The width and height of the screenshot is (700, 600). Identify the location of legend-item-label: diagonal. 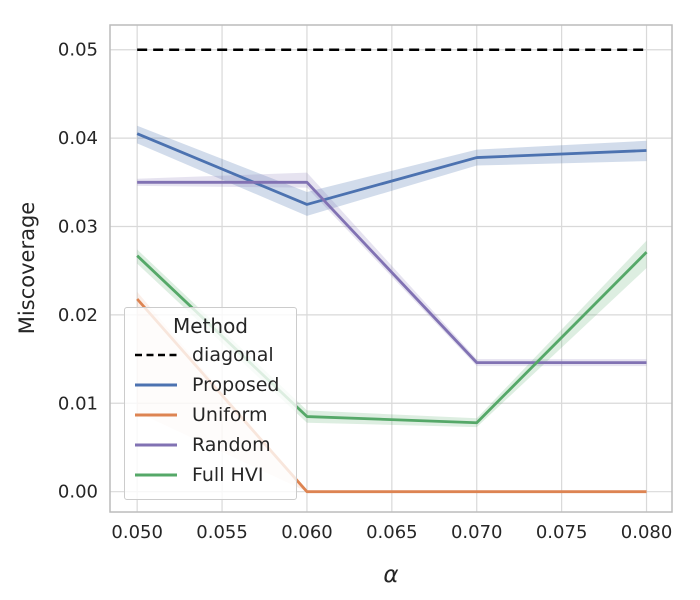
(233, 355).